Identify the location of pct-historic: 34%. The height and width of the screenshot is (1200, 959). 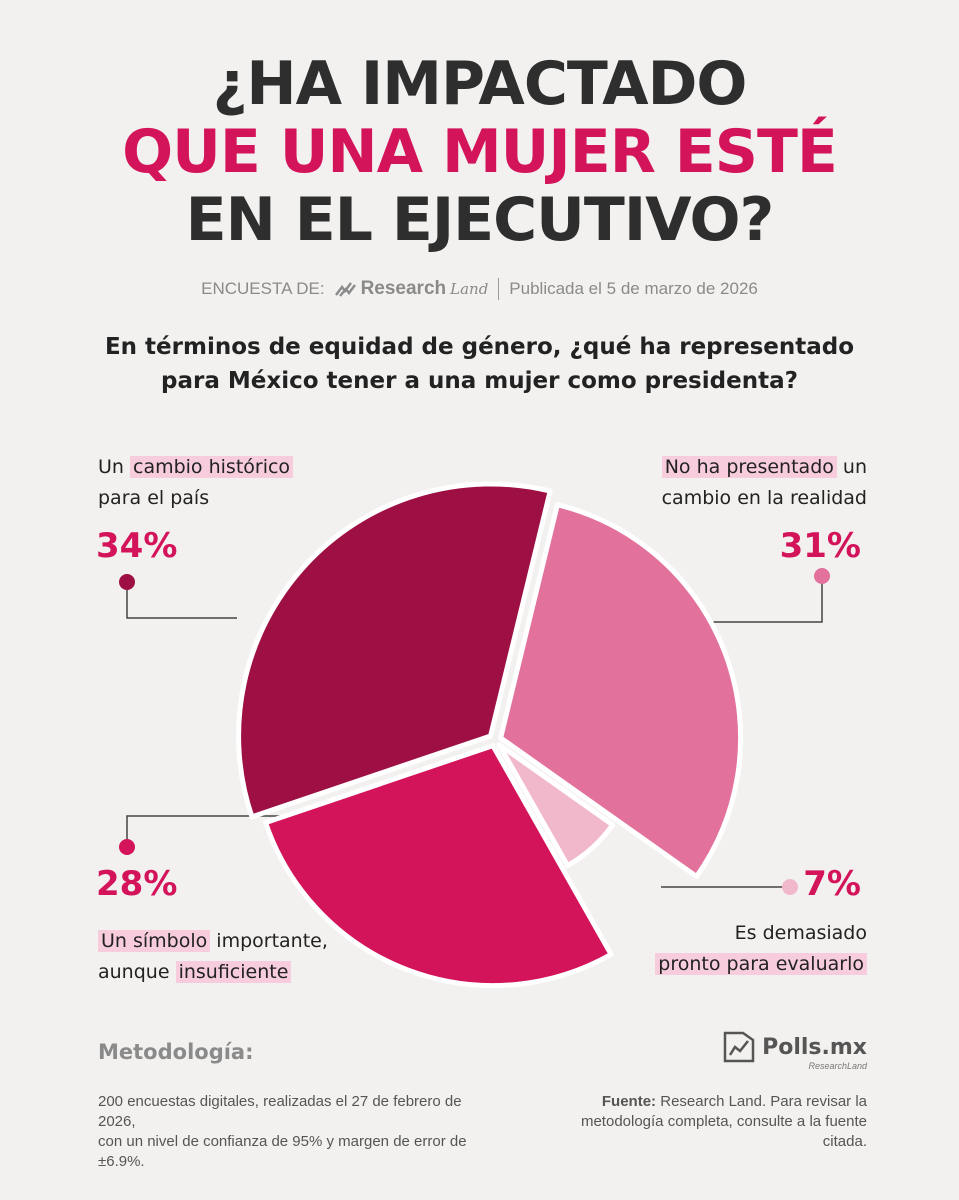
(137, 546).